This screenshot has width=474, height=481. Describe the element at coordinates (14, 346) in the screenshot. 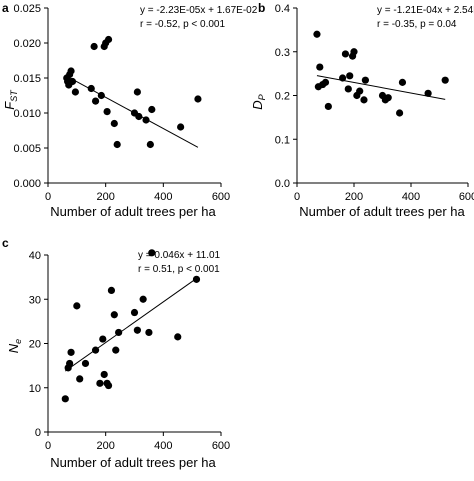

I see `y-axis-label: Ne` at that location.